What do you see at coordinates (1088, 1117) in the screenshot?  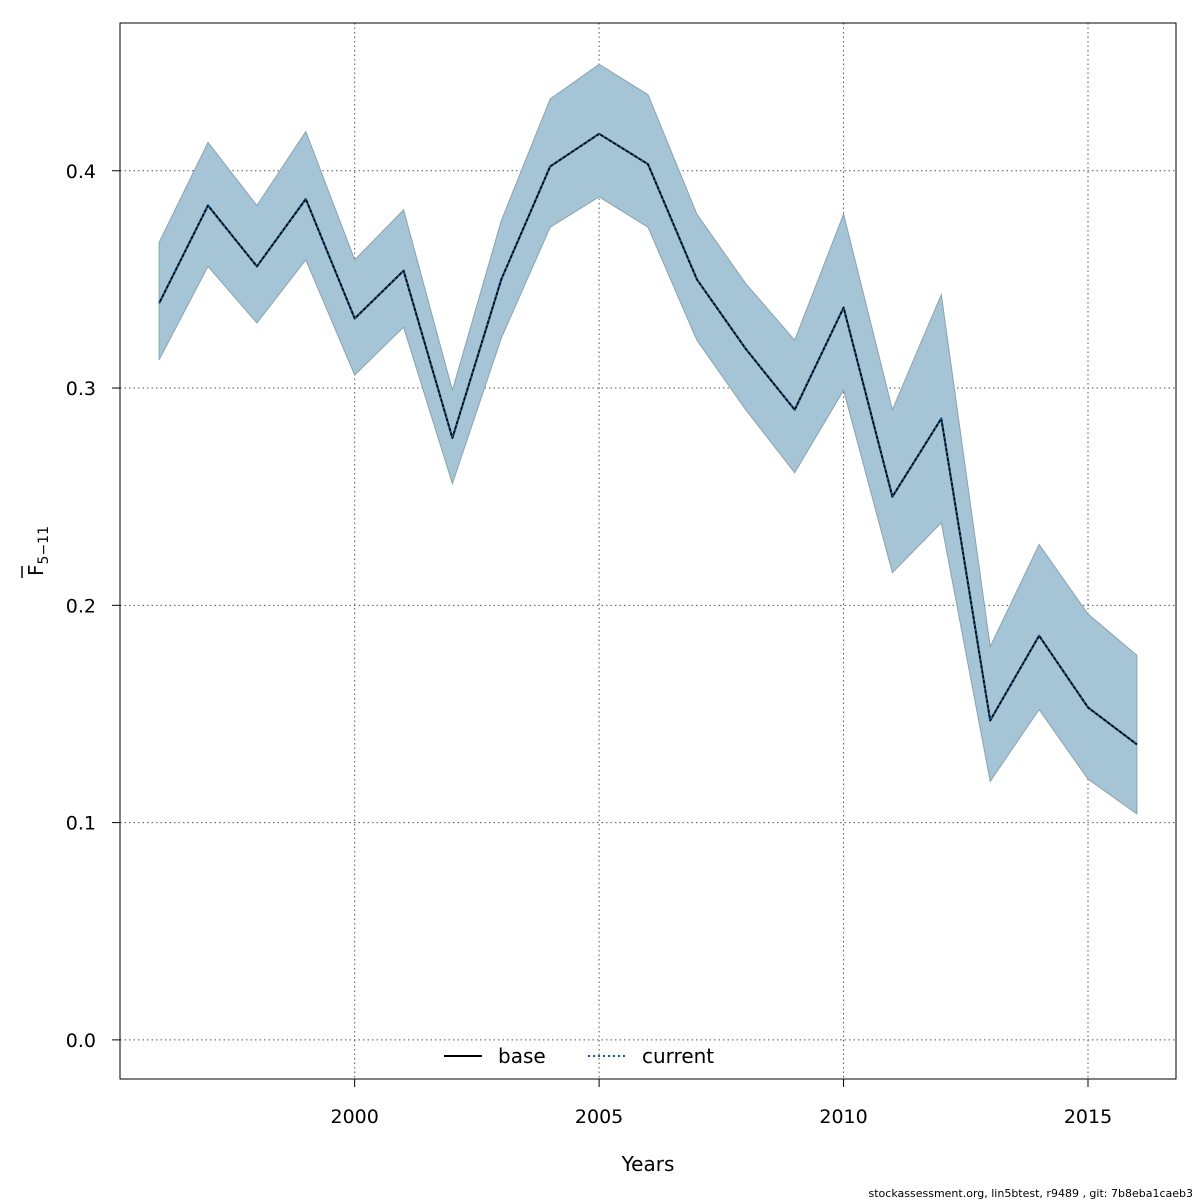 I see `x-tick-label-2015: 2015` at bounding box center [1088, 1117].